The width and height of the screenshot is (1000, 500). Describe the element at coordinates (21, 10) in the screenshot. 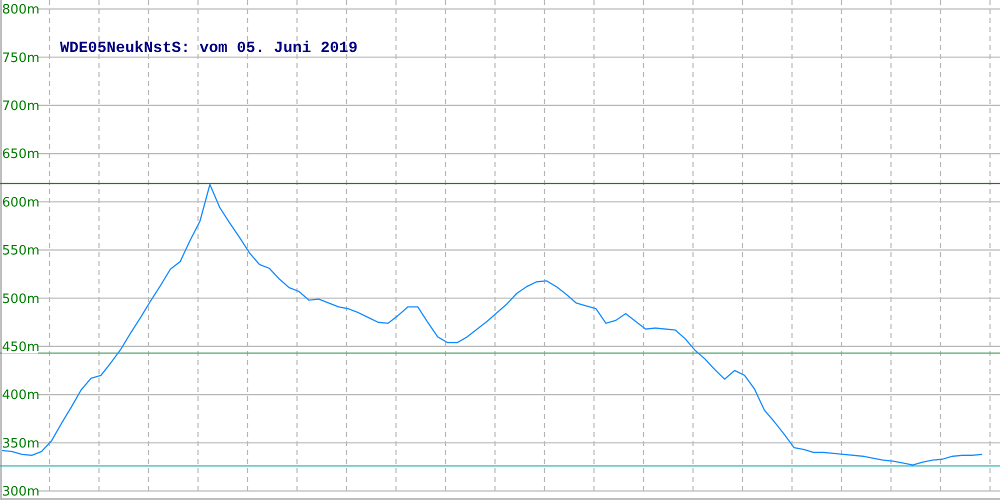

I see `y-tick-label: 800m` at that location.